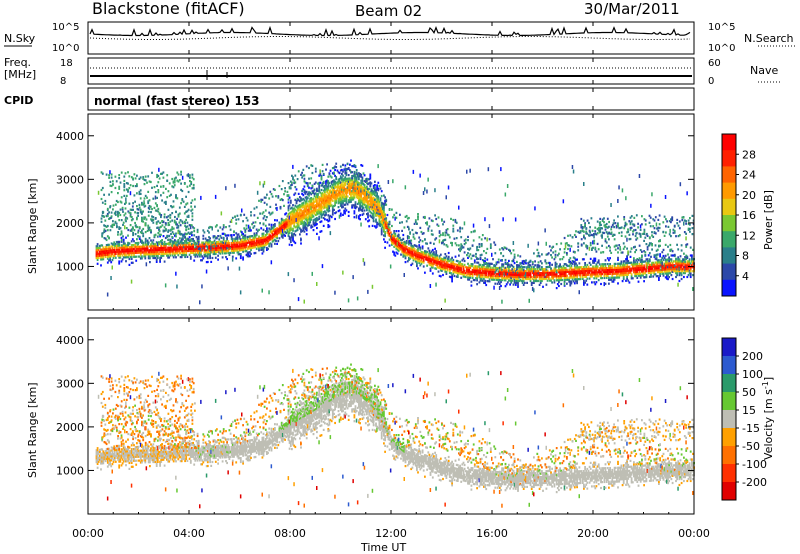  What do you see at coordinates (738, 215) in the screenshot?
I see `power-colorbar: 28 24 20 16 12 8 4` at bounding box center [738, 215].